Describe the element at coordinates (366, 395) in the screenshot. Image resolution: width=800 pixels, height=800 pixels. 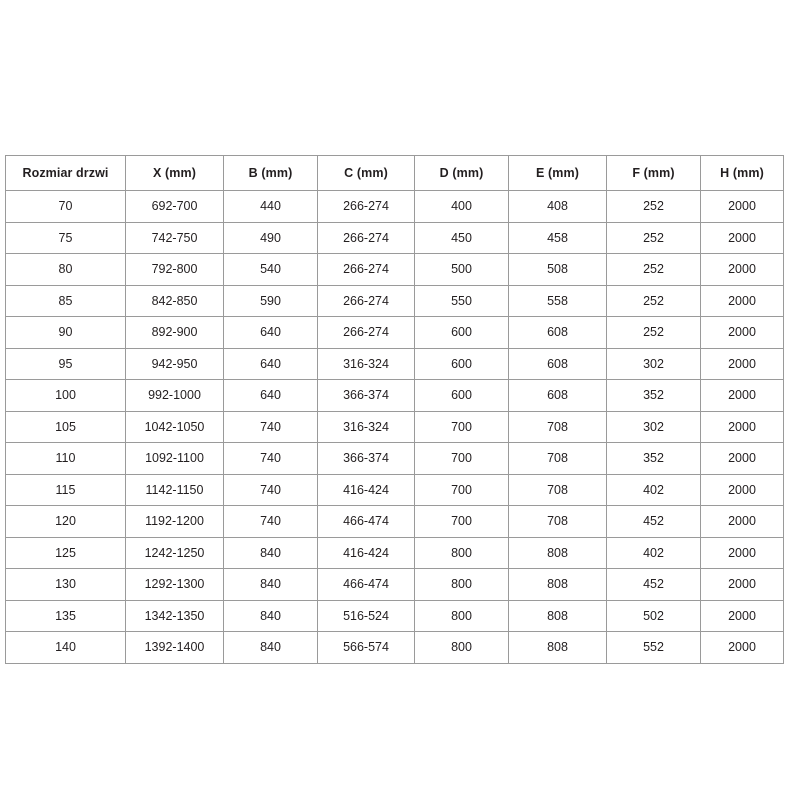
I see `cell-c: 366-374` at that location.